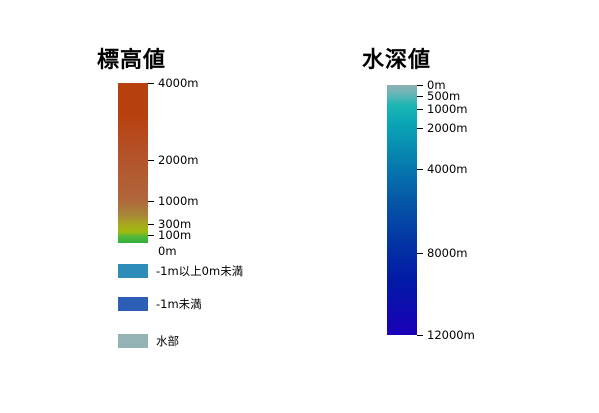 The width and height of the screenshot is (599, 413). What do you see at coordinates (132, 60) in the screenshot?
I see `elevation-title: 標高値` at bounding box center [132, 60].